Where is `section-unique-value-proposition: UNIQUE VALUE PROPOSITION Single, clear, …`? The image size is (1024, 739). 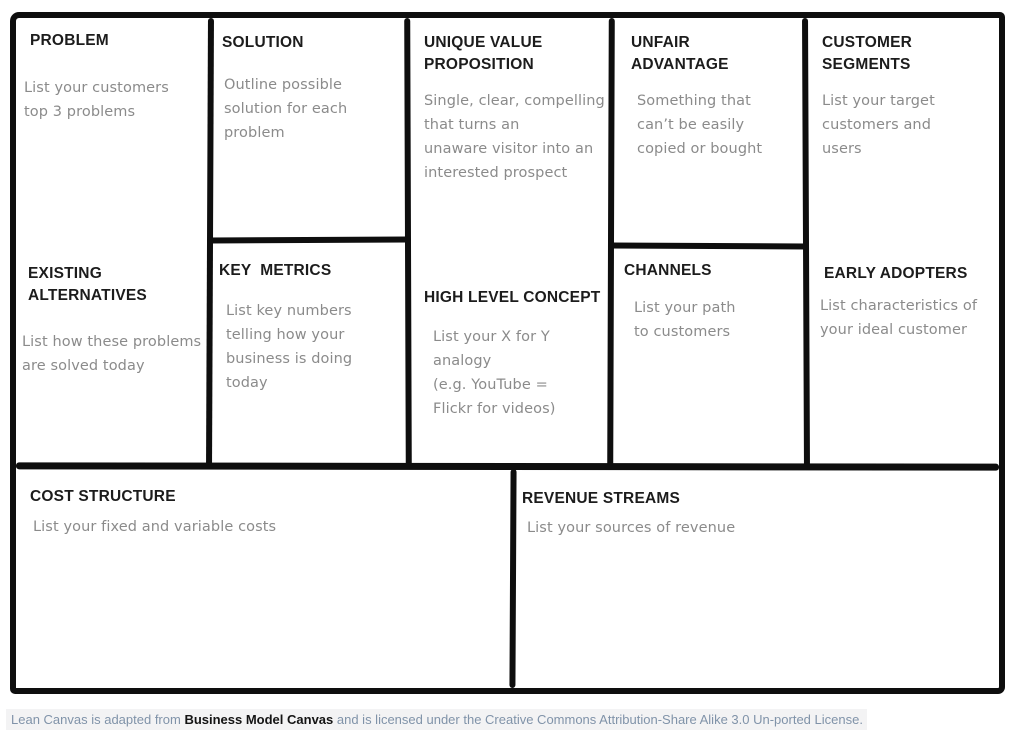
section-unique-value-proposition: UNIQUE VALUE PROPOSITION Single, clear, … is located at coordinates (515, 108).